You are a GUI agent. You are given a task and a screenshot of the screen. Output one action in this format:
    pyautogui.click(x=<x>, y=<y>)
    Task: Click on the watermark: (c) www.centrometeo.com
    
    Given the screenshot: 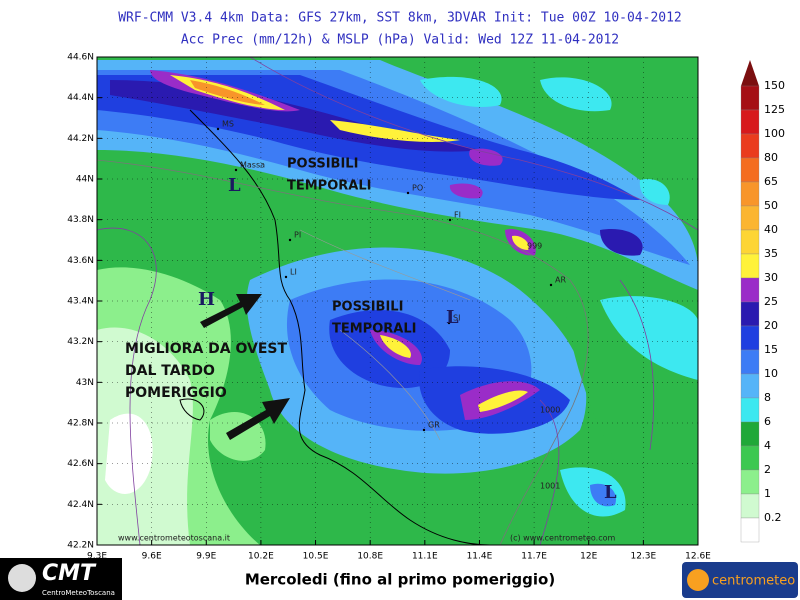 What is the action you would take?
    pyautogui.click(x=563, y=538)
    